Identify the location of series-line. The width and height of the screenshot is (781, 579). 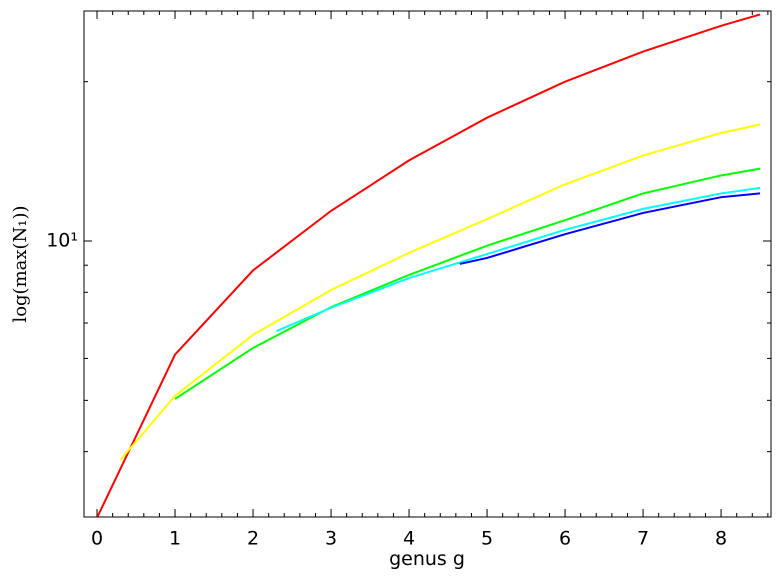
(610, 228).